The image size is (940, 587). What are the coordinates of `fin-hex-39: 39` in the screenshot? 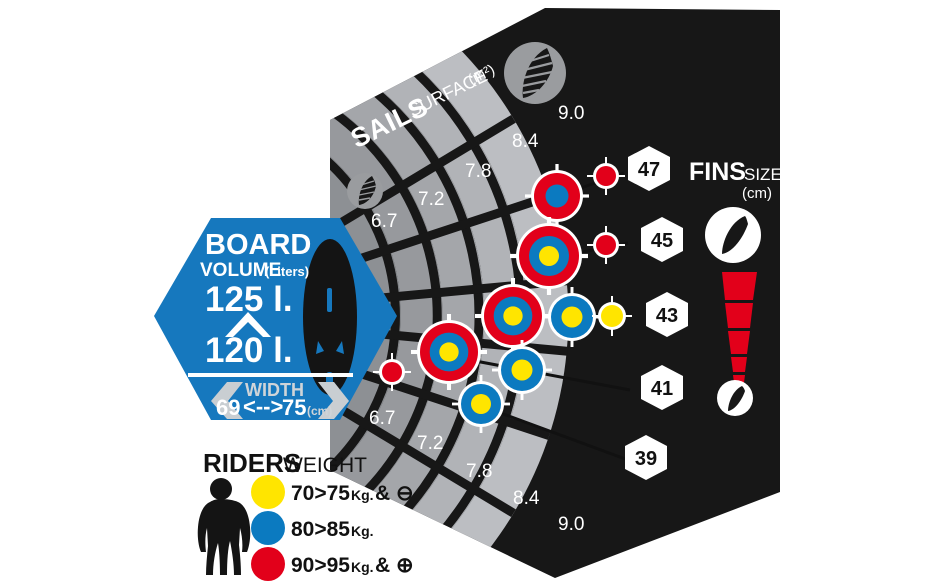 It's located at (646, 457).